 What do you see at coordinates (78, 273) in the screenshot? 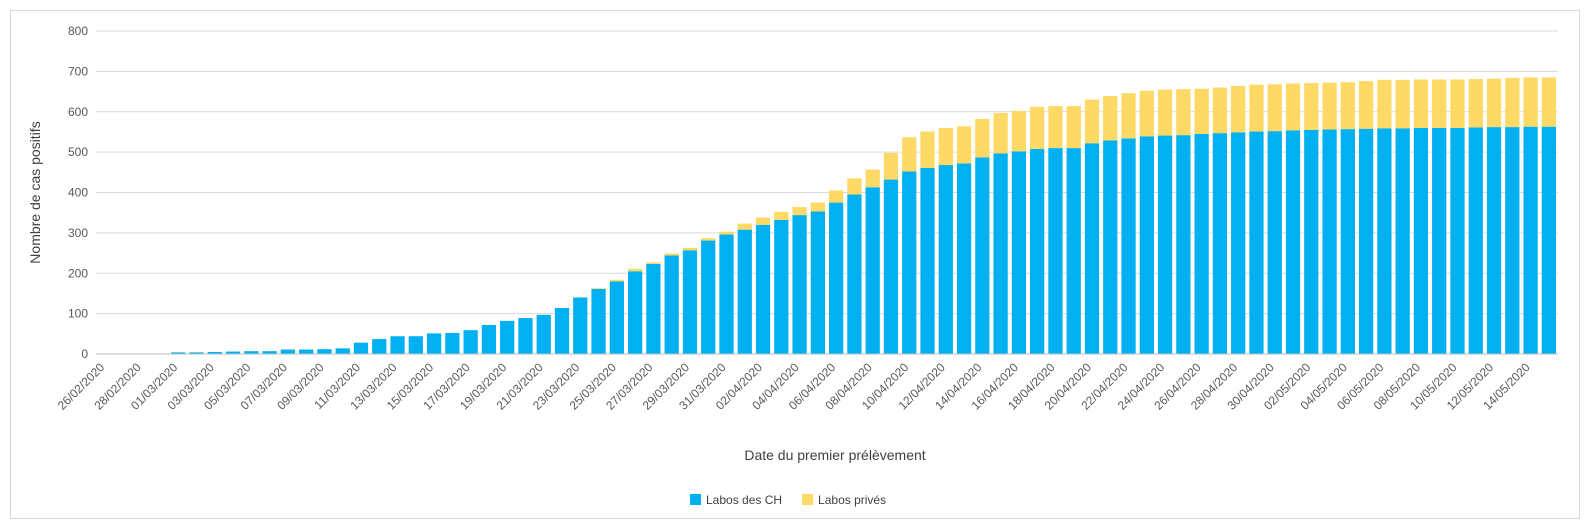
I see `y-tick-label: 200` at bounding box center [78, 273].